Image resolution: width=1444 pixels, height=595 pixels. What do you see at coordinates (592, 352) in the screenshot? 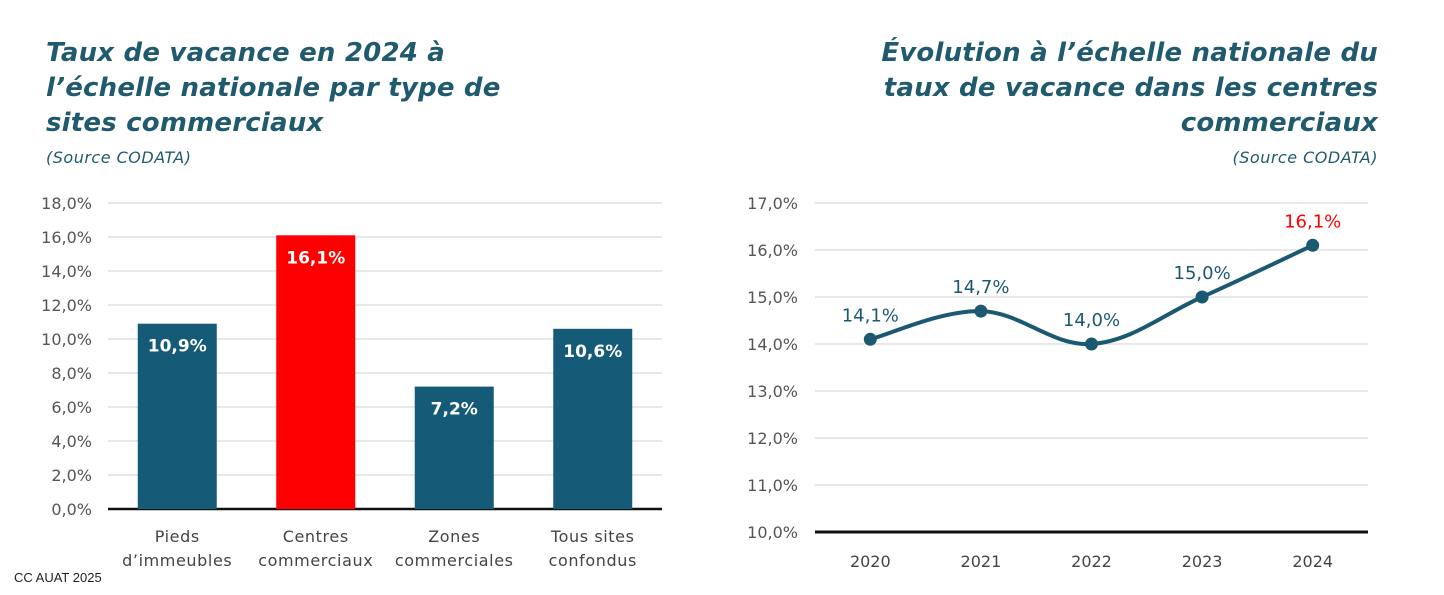
I see `bar-value-label: 10,6%` at bounding box center [592, 352].